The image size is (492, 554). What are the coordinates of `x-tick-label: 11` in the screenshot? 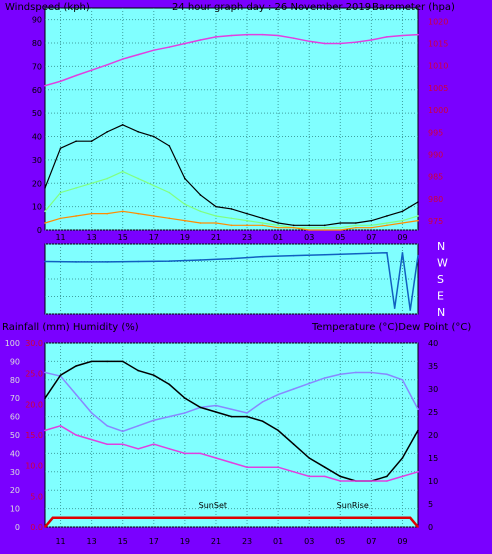 It's located at (60, 541).